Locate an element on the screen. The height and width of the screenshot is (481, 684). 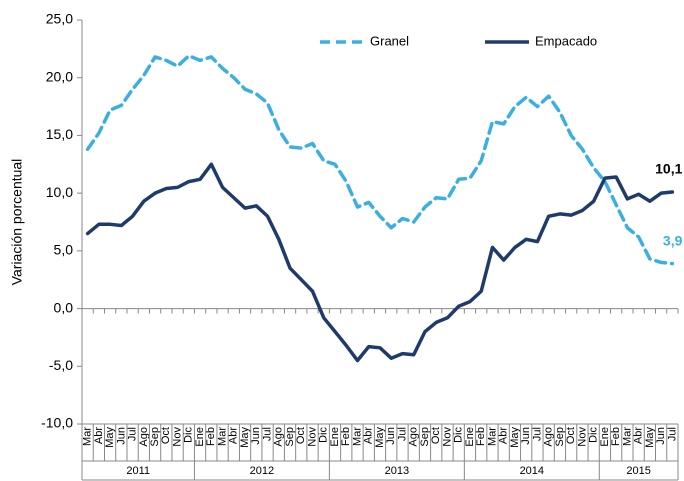
year-label: 2013 is located at coordinates (397, 471).